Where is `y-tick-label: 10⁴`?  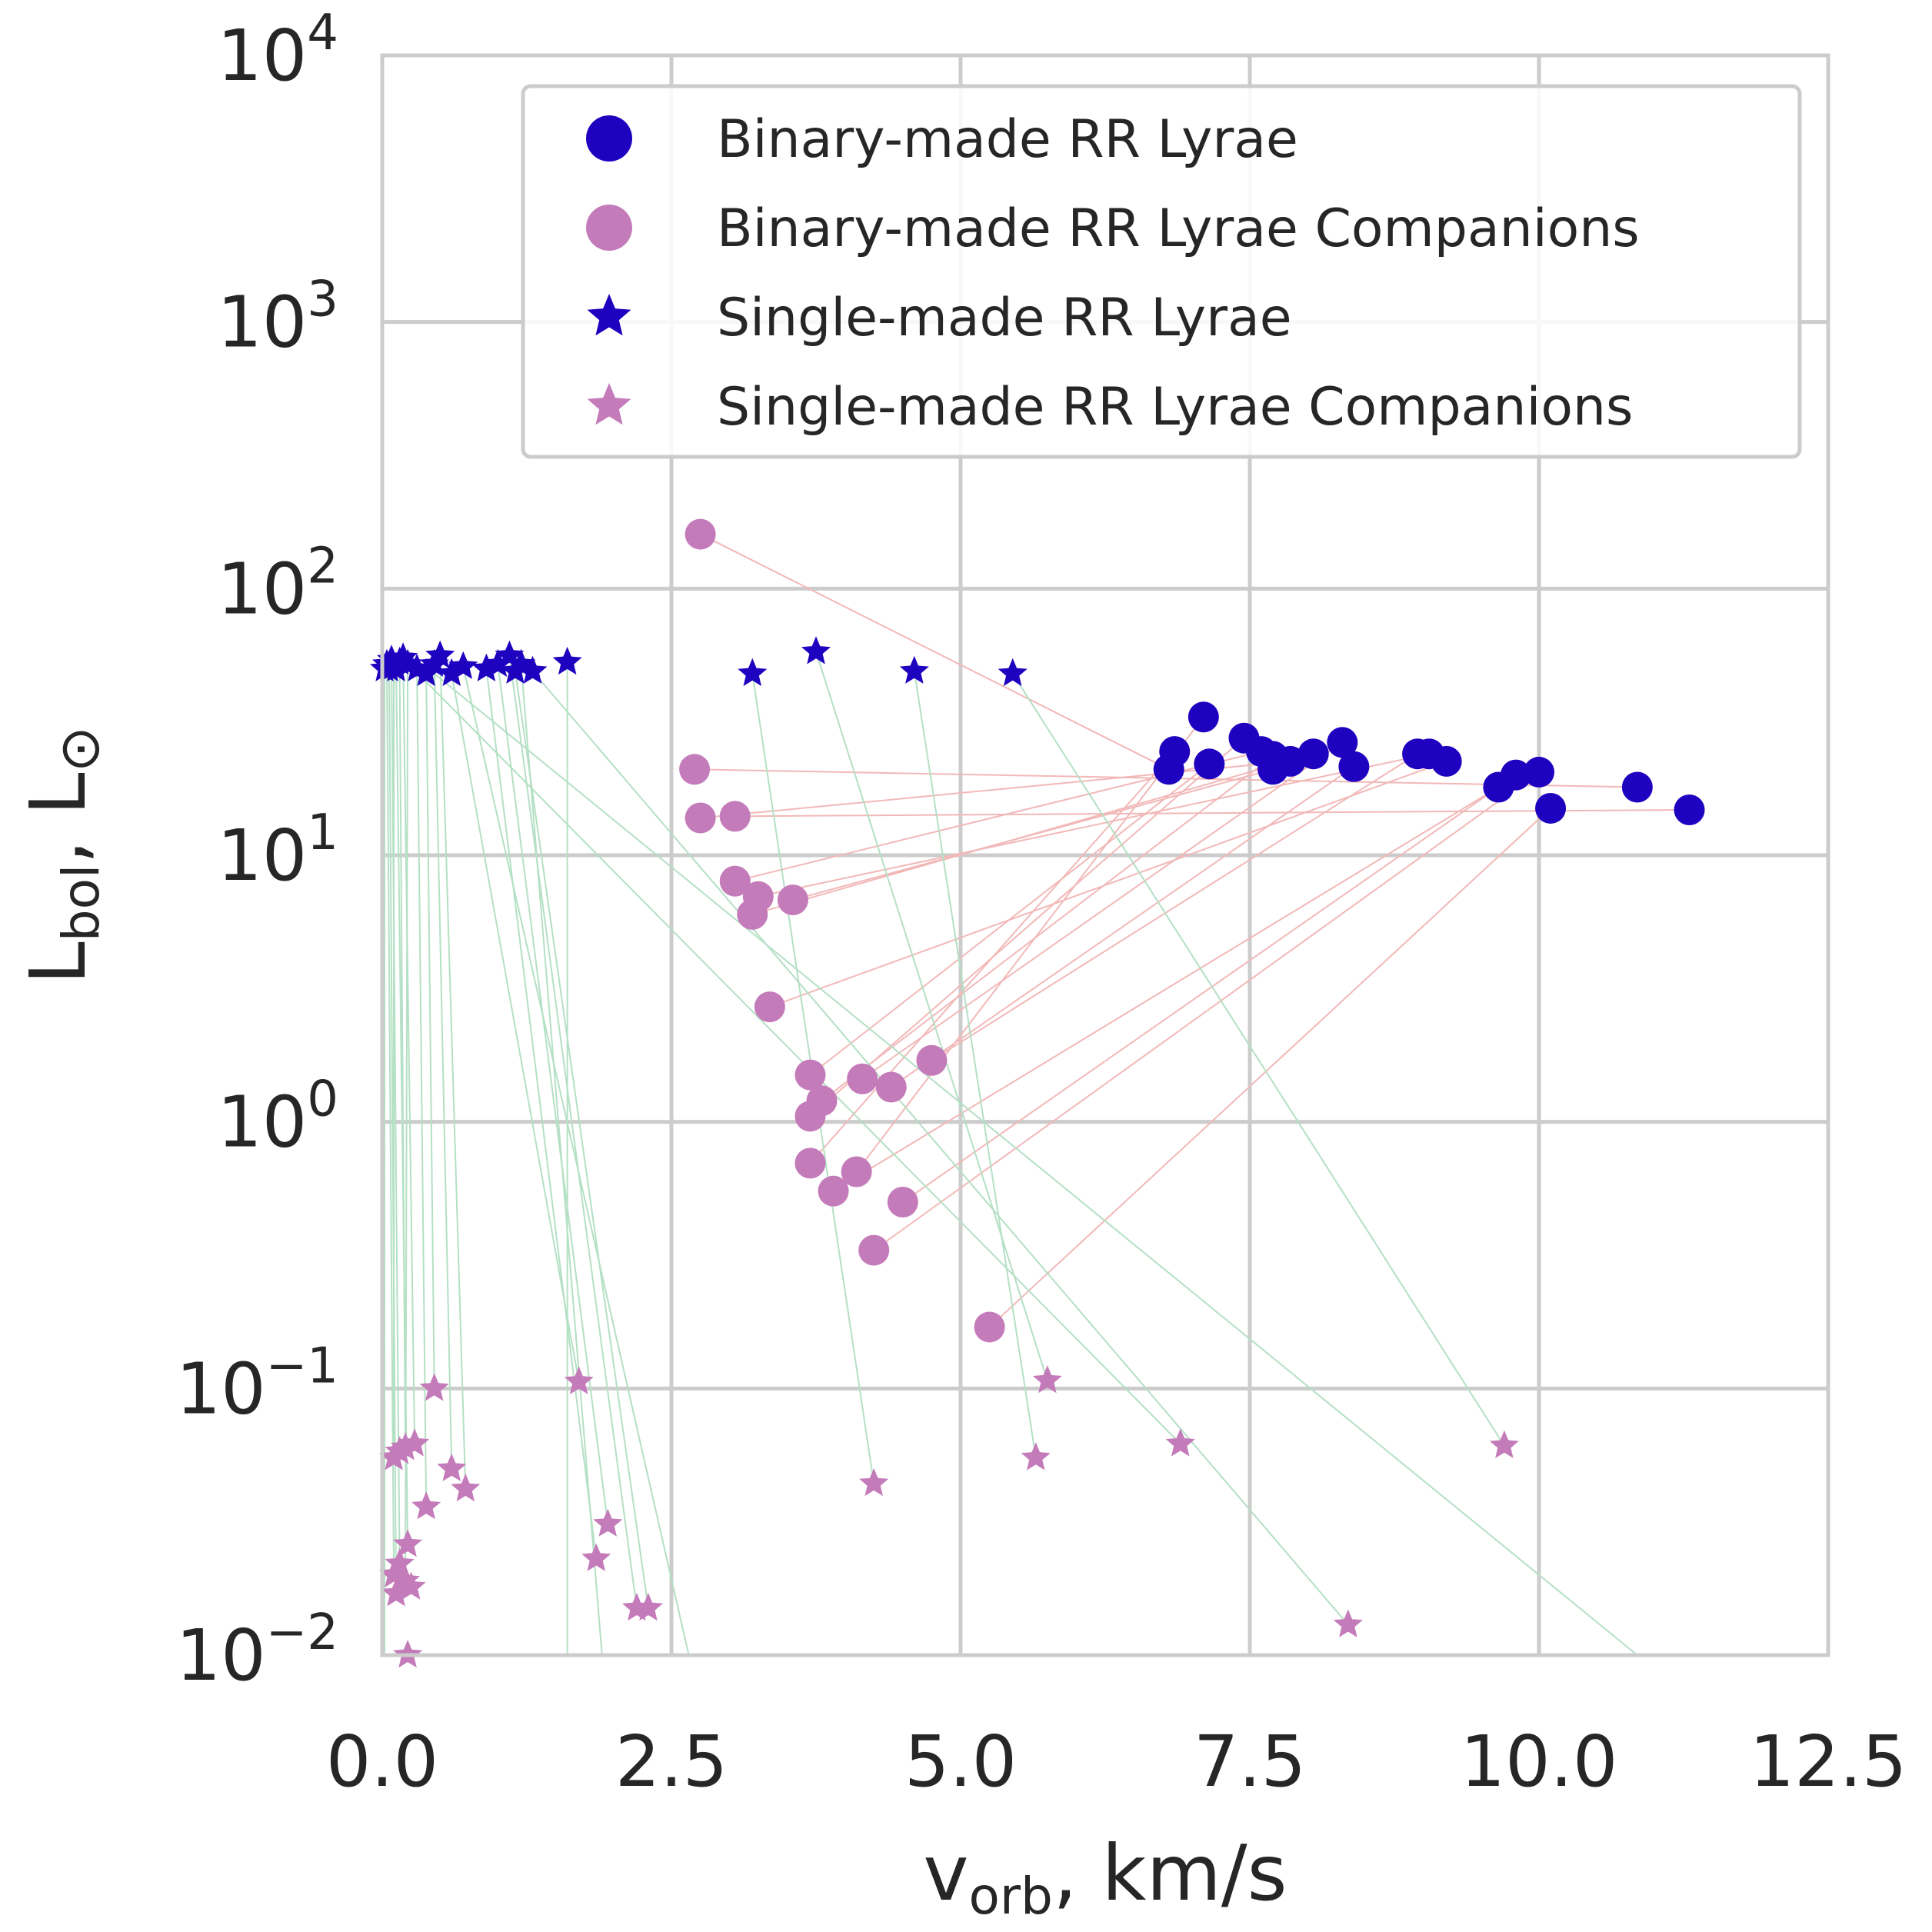 y-tick-label: 10⁴ is located at coordinates (277, 51).